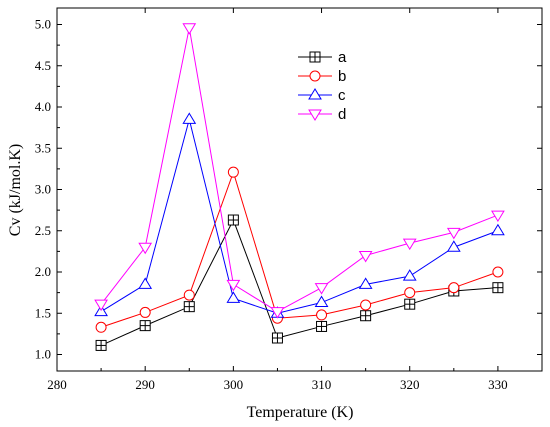 The width and height of the screenshot is (550, 427). I want to click on y-tick-label: 2.0, so click(43, 271).